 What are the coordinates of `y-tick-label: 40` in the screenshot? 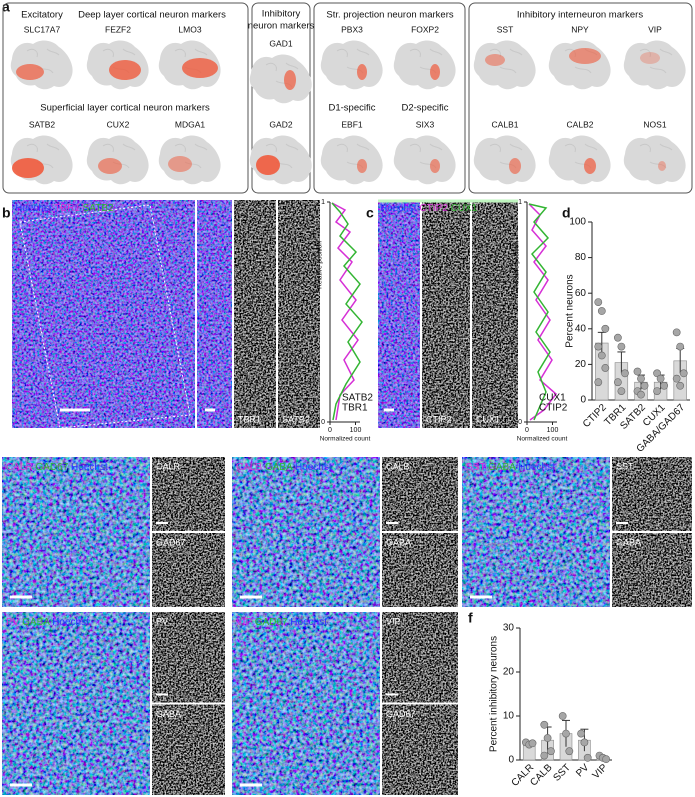 It's located at (581, 328).